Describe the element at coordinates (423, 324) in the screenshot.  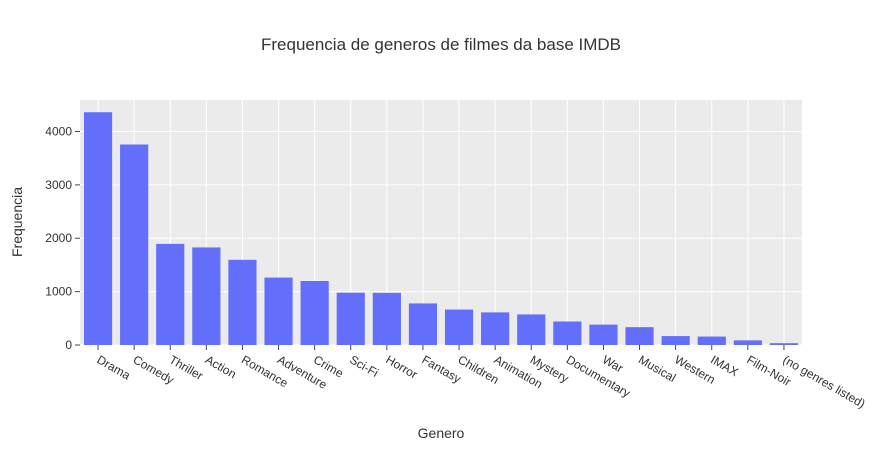
I see `bar-fantasy` at that location.